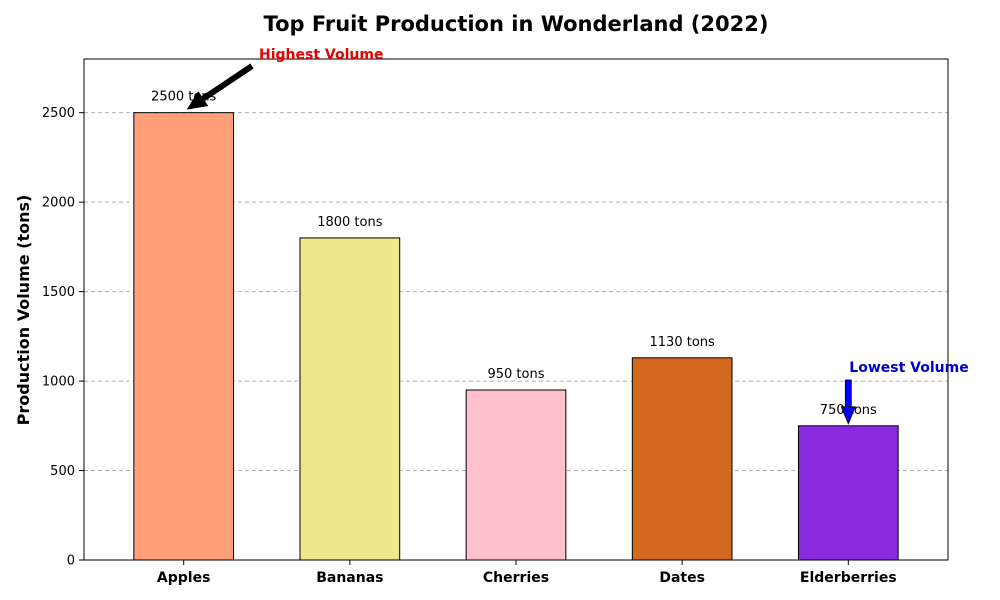  What do you see at coordinates (23, 310) in the screenshot?
I see `y-axis-label: Production Volume (tons)` at bounding box center [23, 310].